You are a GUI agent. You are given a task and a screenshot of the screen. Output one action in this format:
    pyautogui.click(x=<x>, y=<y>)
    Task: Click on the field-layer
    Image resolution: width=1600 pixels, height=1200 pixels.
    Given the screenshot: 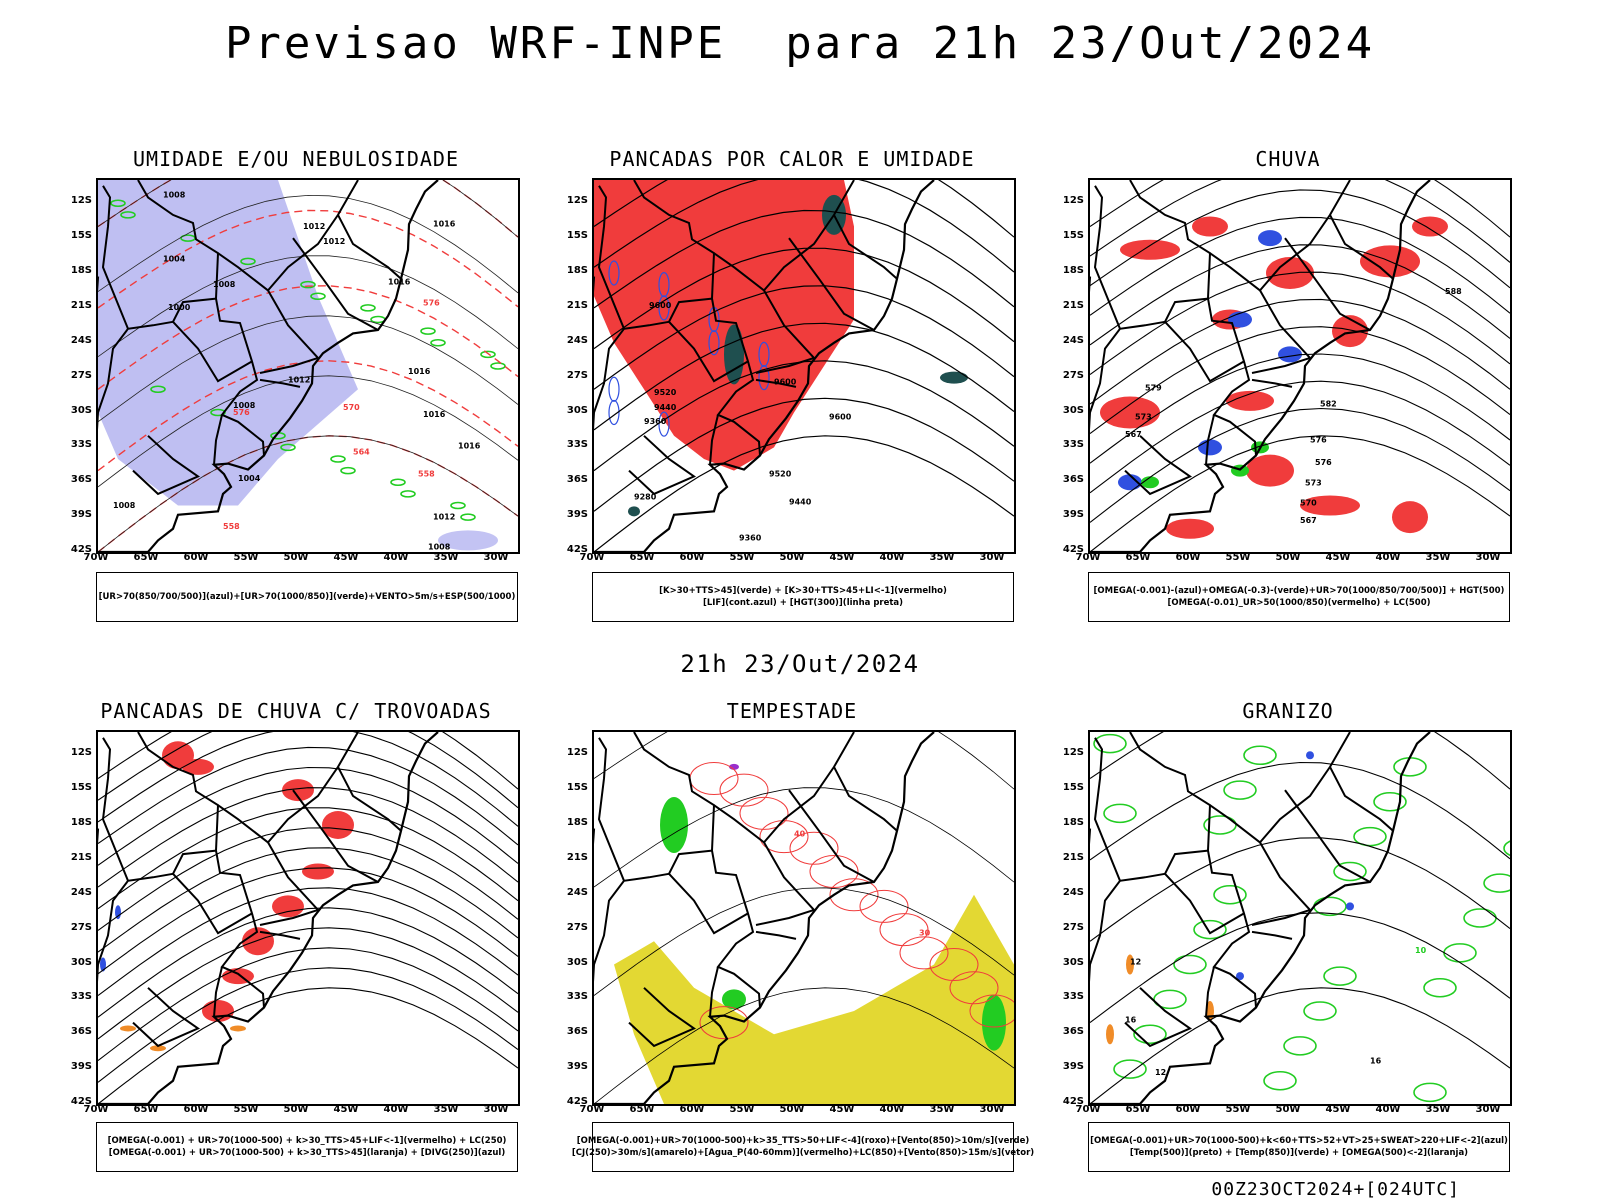 What is the action you would take?
    pyautogui.click(x=1300, y=918)
    